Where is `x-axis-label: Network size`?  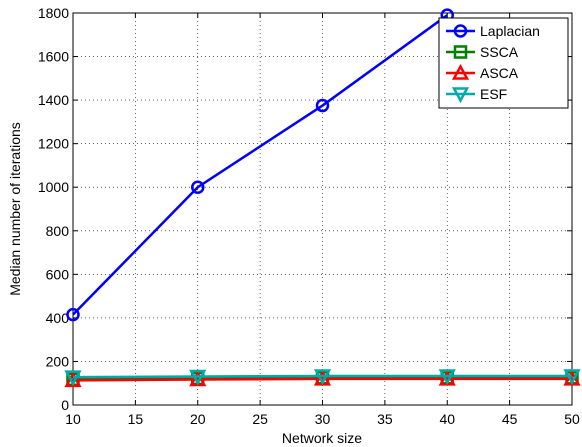
x-axis-label: Network size is located at coordinates (322, 438).